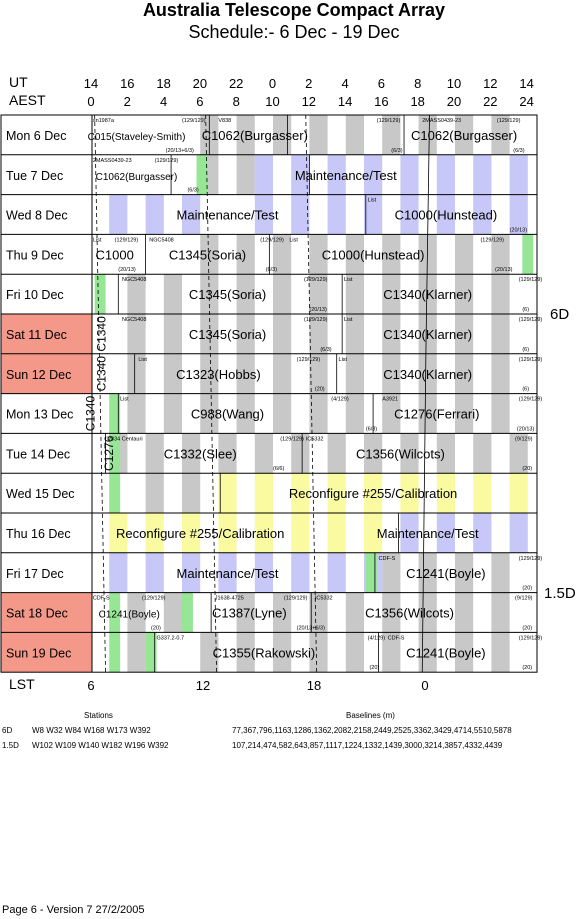  Describe the element at coordinates (400, 453) in the screenshot. I see `project-label: C1356(Wilcots)` at that location.